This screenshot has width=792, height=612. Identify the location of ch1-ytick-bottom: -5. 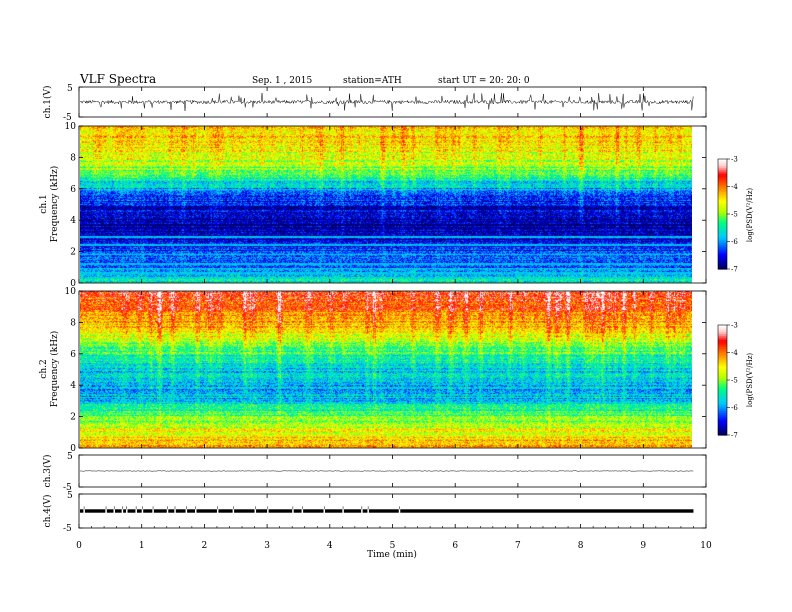
(67, 118).